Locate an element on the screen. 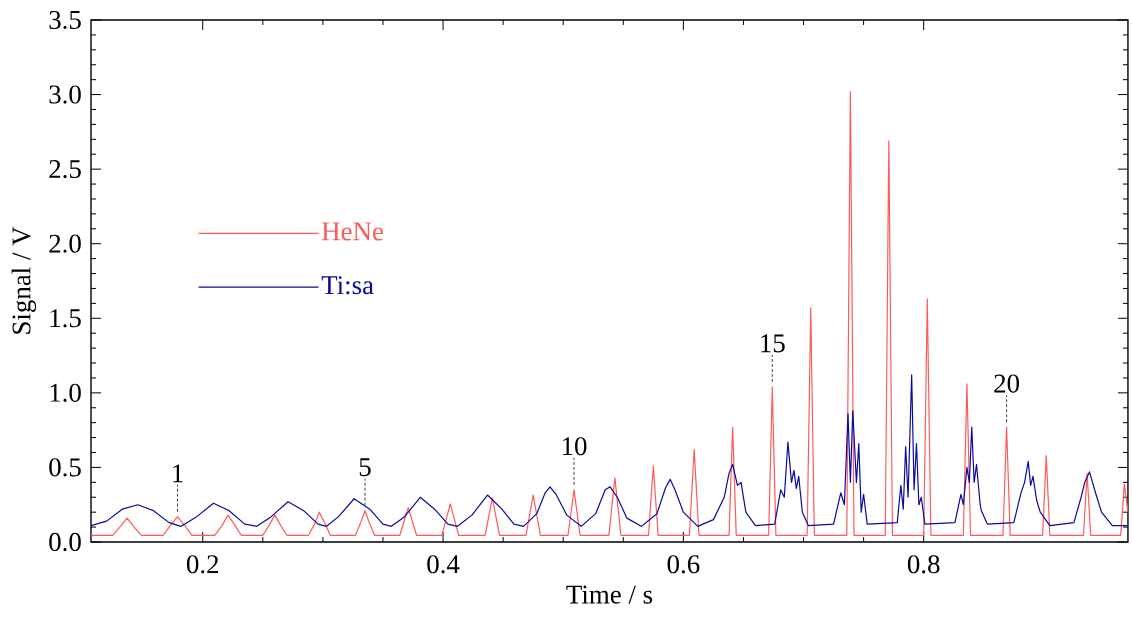  legend-label: HeNe is located at coordinates (352, 231).